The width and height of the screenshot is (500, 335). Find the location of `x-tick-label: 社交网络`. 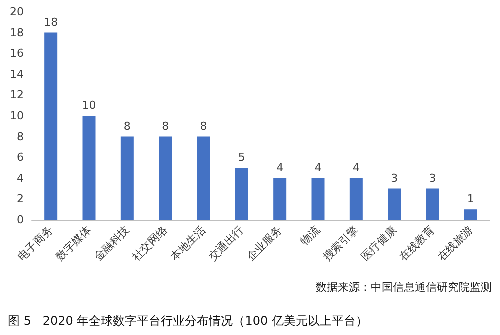

x-tick-label: 社交网络 is located at coordinates (150, 243).